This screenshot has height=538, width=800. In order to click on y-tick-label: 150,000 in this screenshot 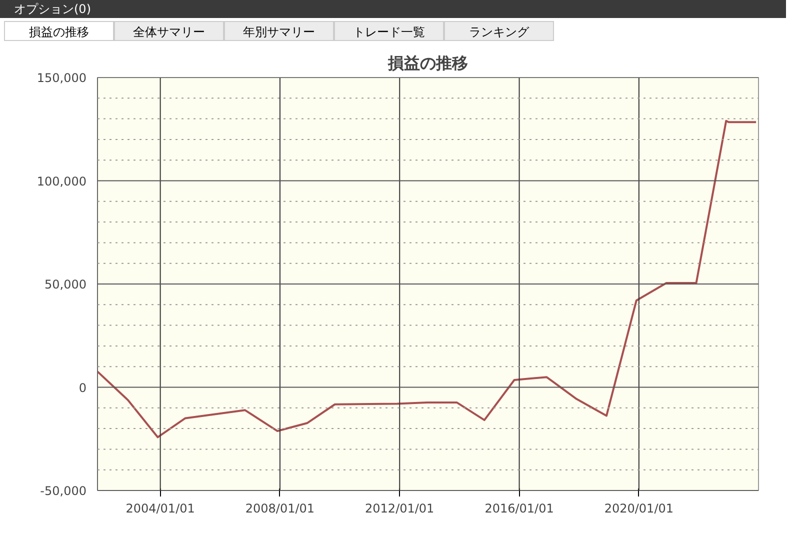, I will do `click(61, 78)`.